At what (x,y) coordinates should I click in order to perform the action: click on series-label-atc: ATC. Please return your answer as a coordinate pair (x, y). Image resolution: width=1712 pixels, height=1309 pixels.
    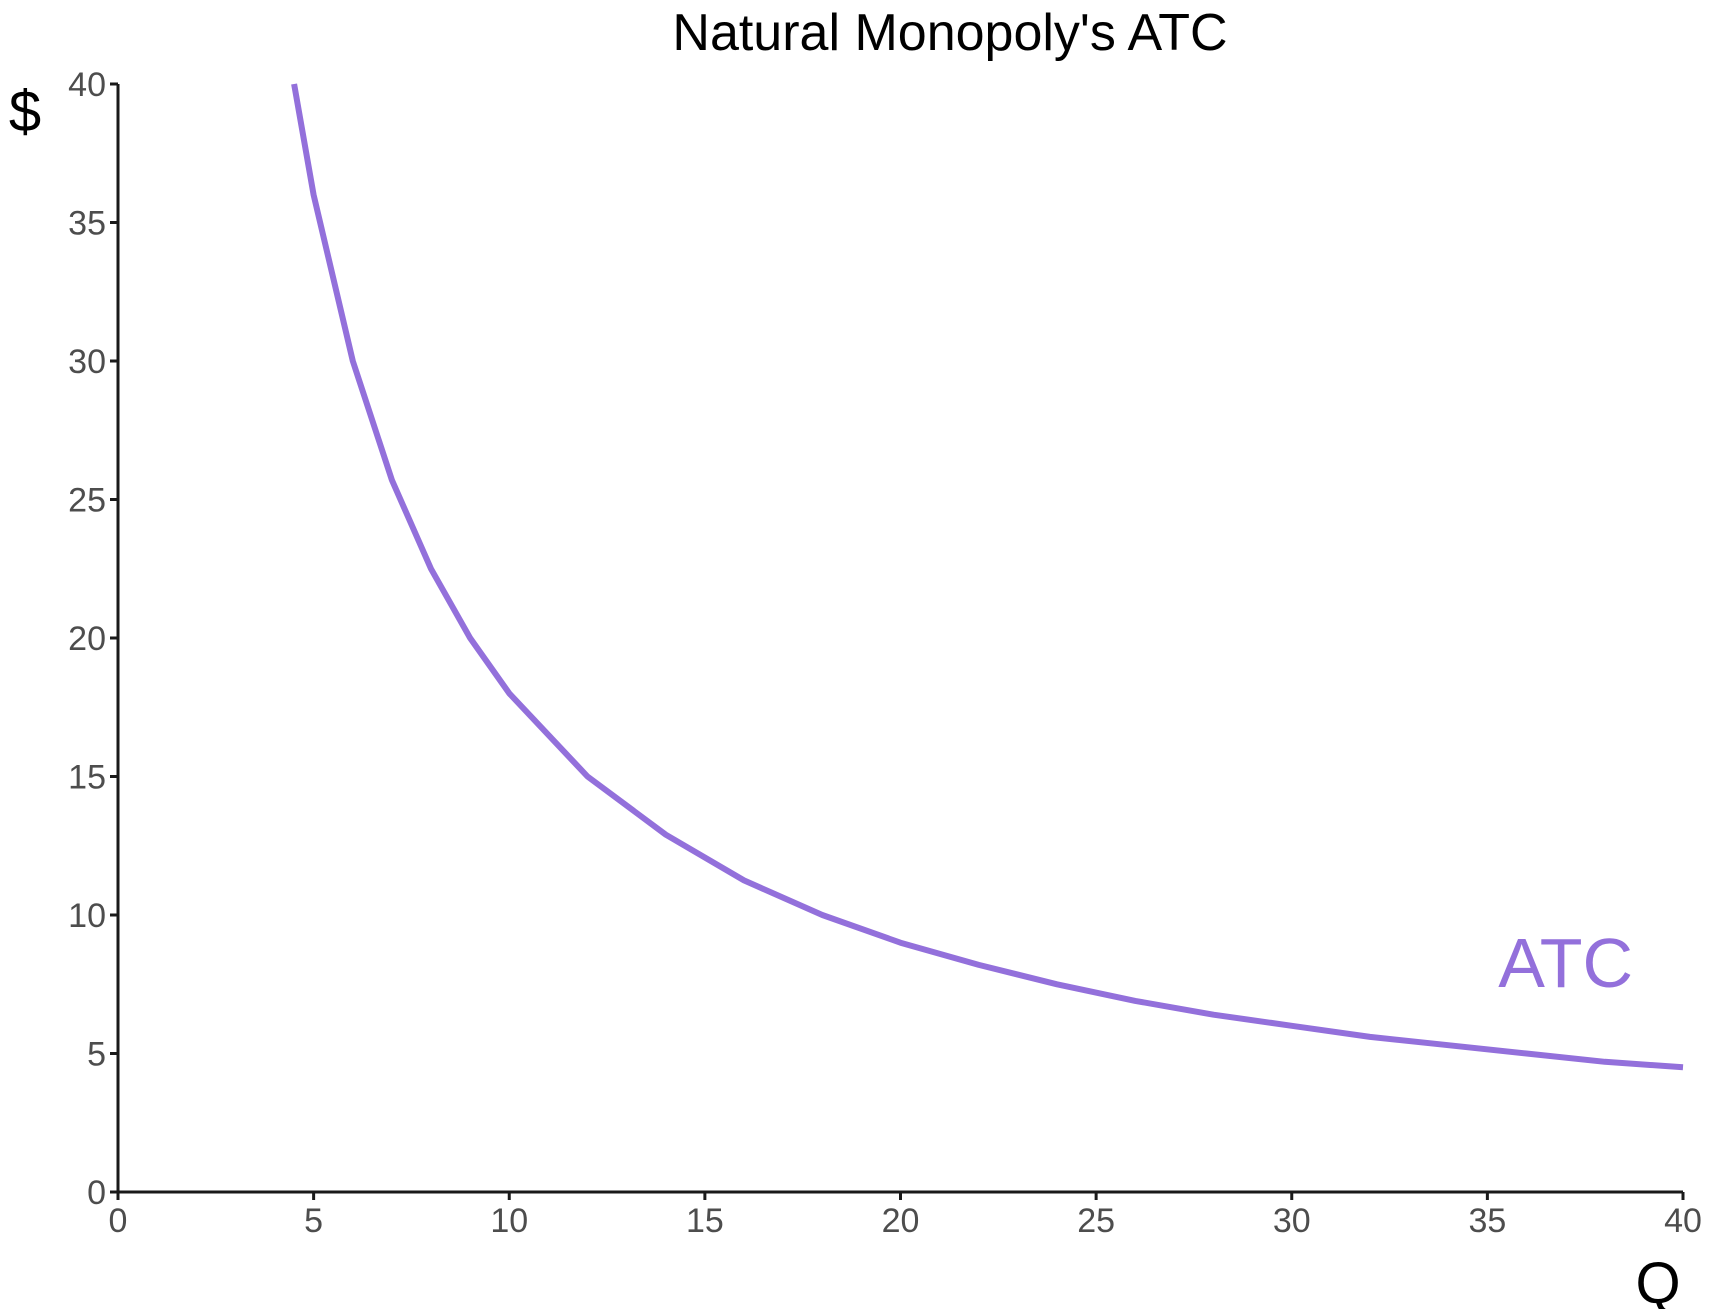
    Looking at the image, I should click on (1565, 963).